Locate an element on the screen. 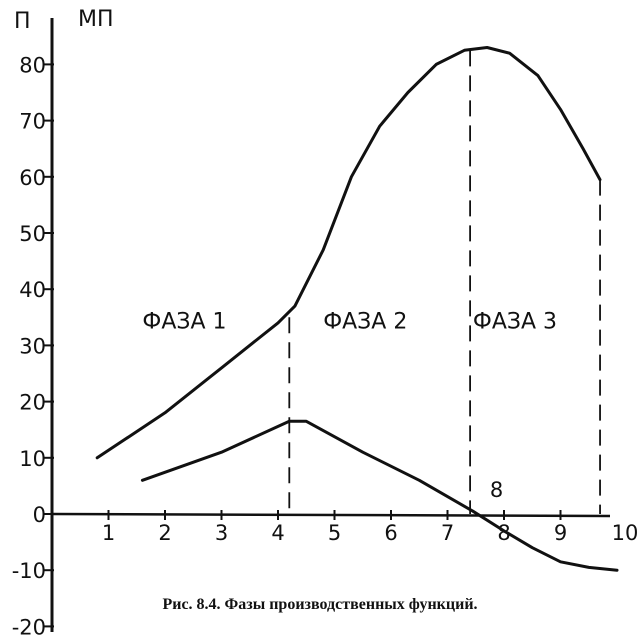  phase-label: ФАЗА 3 is located at coordinates (515, 322).